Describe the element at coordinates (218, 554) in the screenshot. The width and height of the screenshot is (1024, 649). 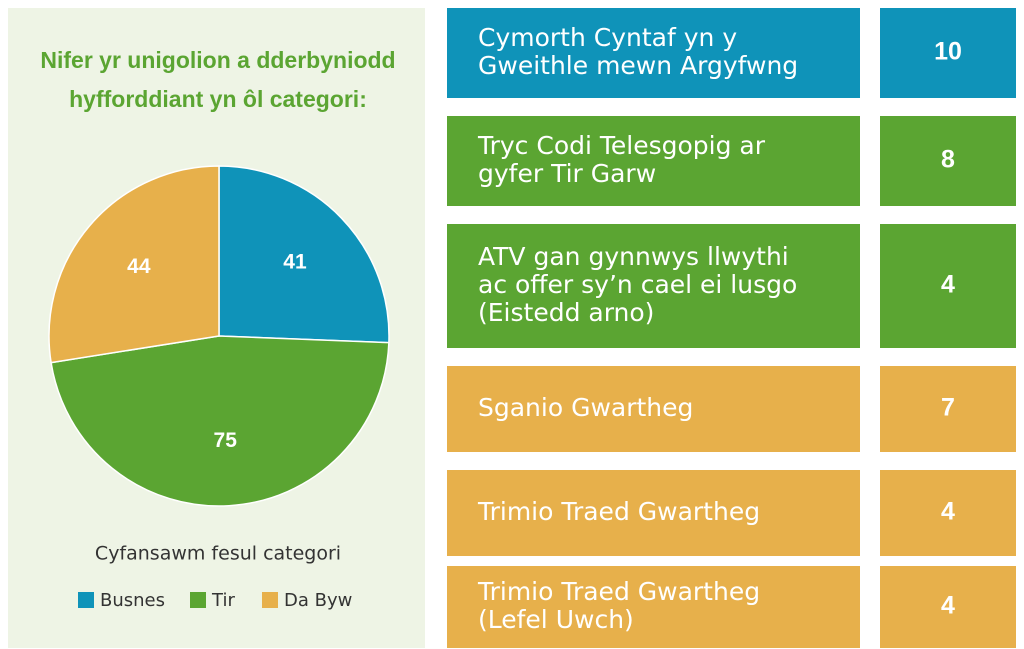
I see `legend-title: Cyfansawm fesul categori` at that location.